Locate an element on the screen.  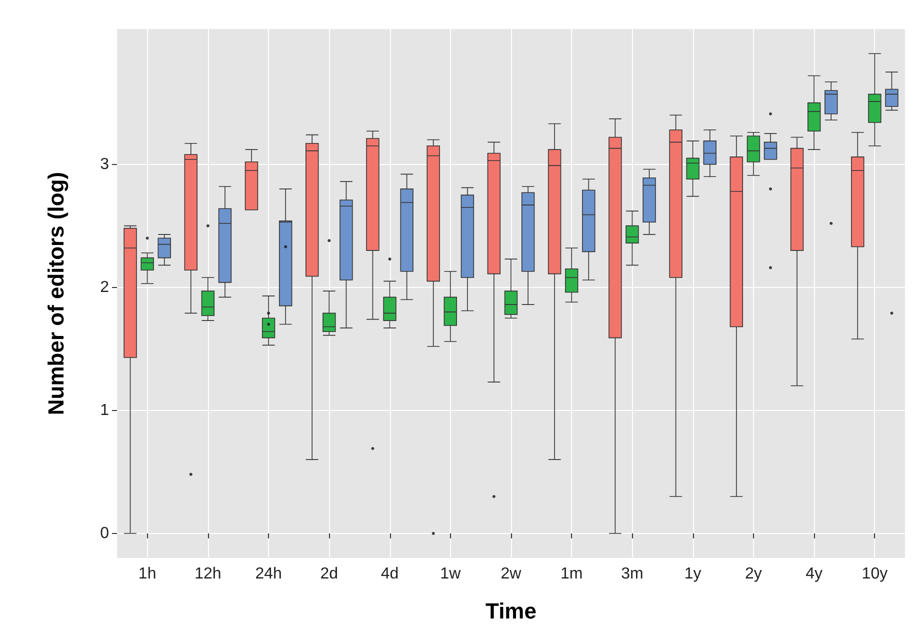
y-tick-label: 0 is located at coordinates (105, 533).